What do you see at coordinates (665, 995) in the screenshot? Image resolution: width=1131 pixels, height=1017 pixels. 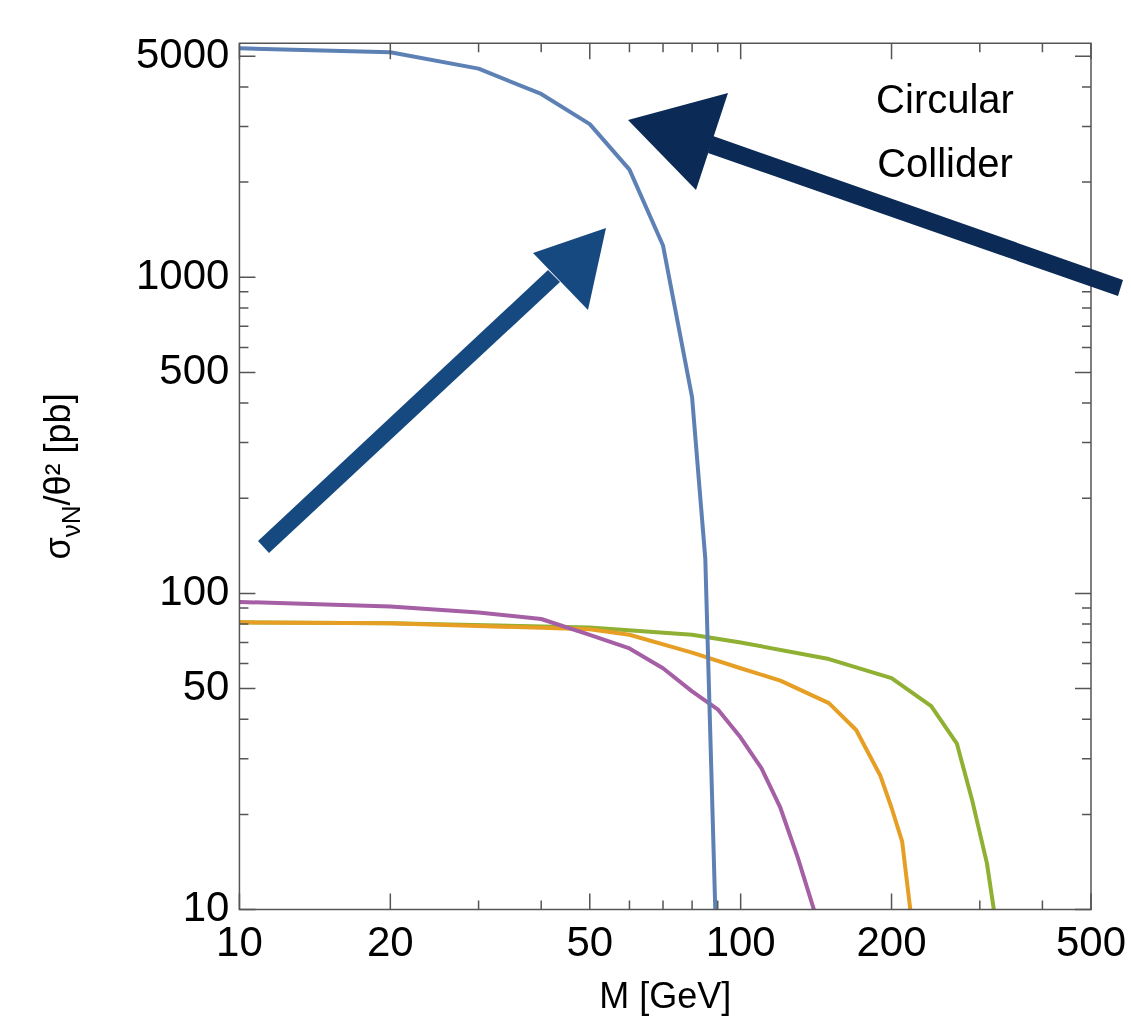 I see `x-axis-title: M [GeV]` at bounding box center [665, 995].